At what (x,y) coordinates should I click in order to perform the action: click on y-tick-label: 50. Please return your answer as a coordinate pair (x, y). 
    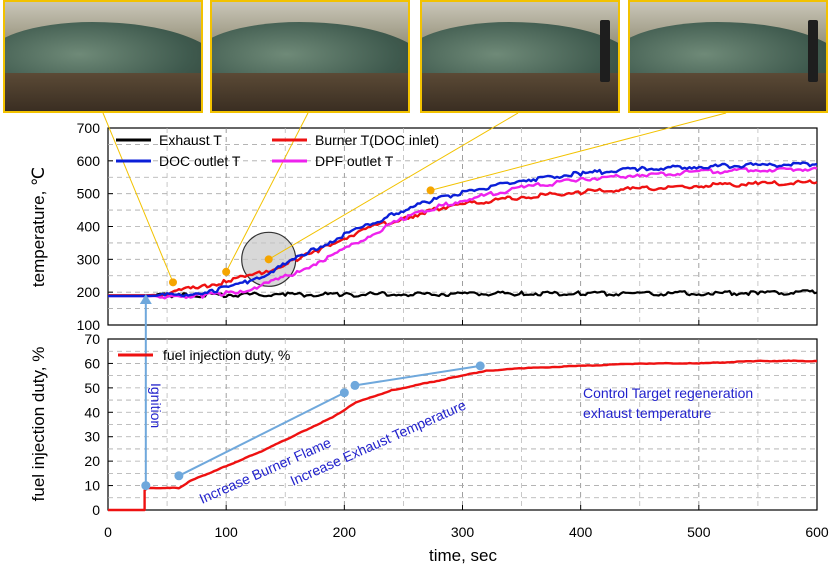
    Looking at the image, I should click on (92, 388).